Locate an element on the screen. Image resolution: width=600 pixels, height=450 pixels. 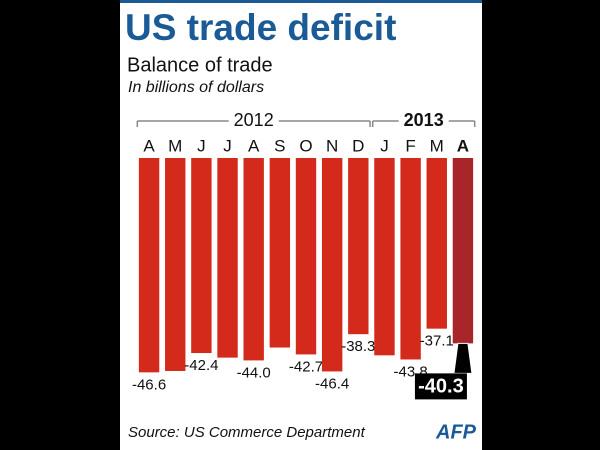
label-box is located at coordinates (440, 386).